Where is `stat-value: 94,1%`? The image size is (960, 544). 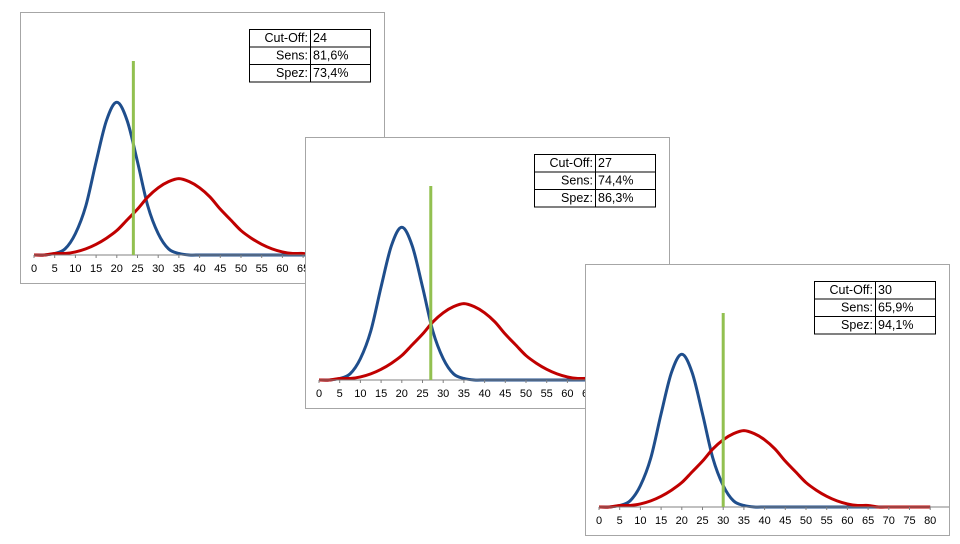
stat-value: 94,1% is located at coordinates (895, 325).